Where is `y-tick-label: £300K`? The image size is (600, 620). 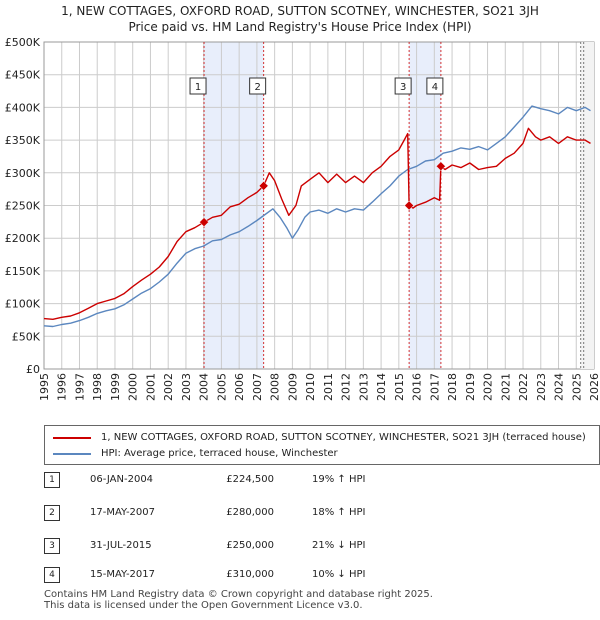
y-tick-label: £300K is located at coordinates (23, 173).